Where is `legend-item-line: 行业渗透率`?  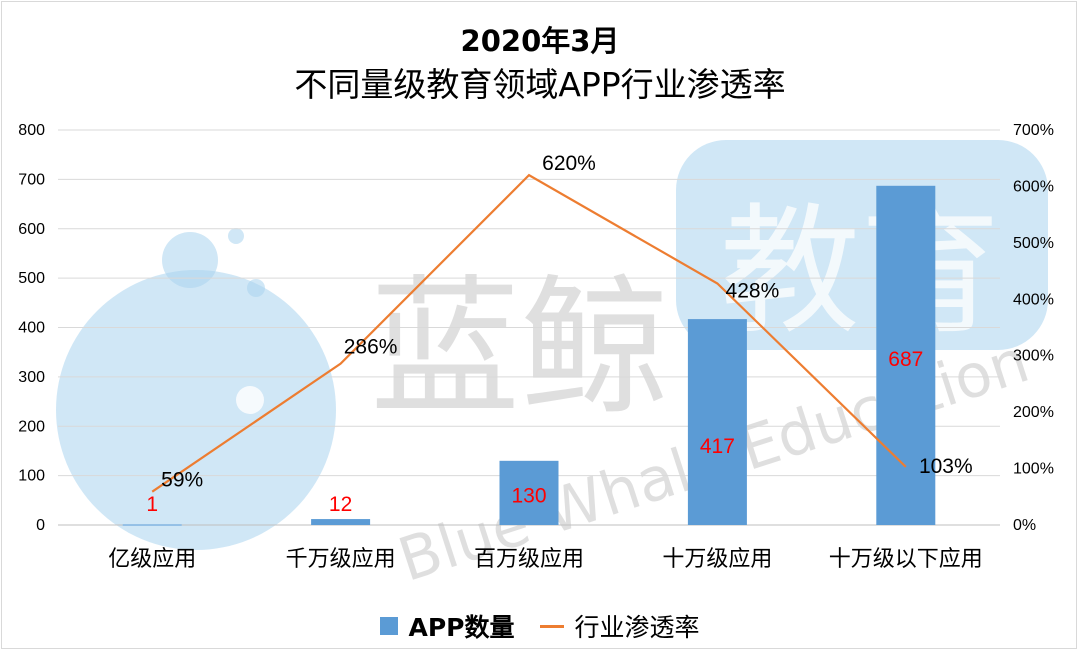
legend-item-line: 行业渗透率 is located at coordinates (620, 626).